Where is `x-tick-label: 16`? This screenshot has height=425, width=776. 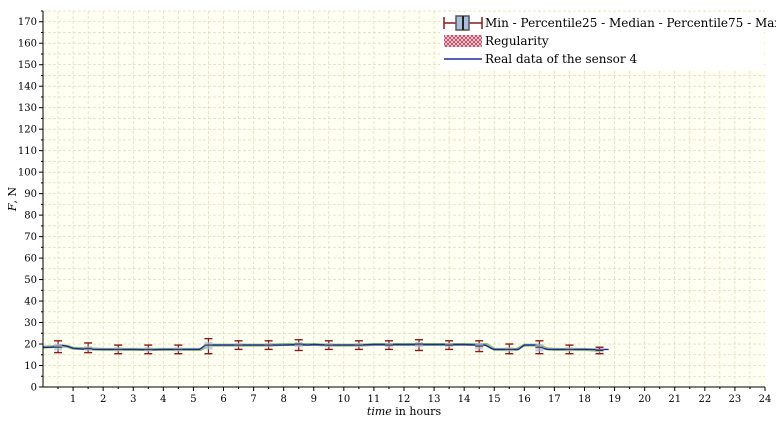 x-tick-label: 16 is located at coordinates (524, 399).